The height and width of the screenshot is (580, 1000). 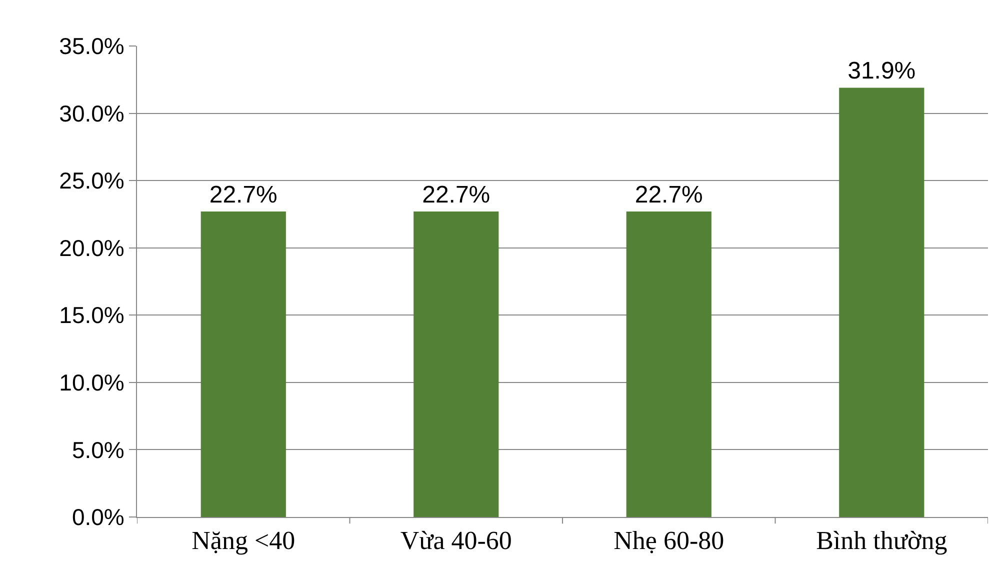 I want to click on data-label: 31.9%, so click(x=882, y=71).